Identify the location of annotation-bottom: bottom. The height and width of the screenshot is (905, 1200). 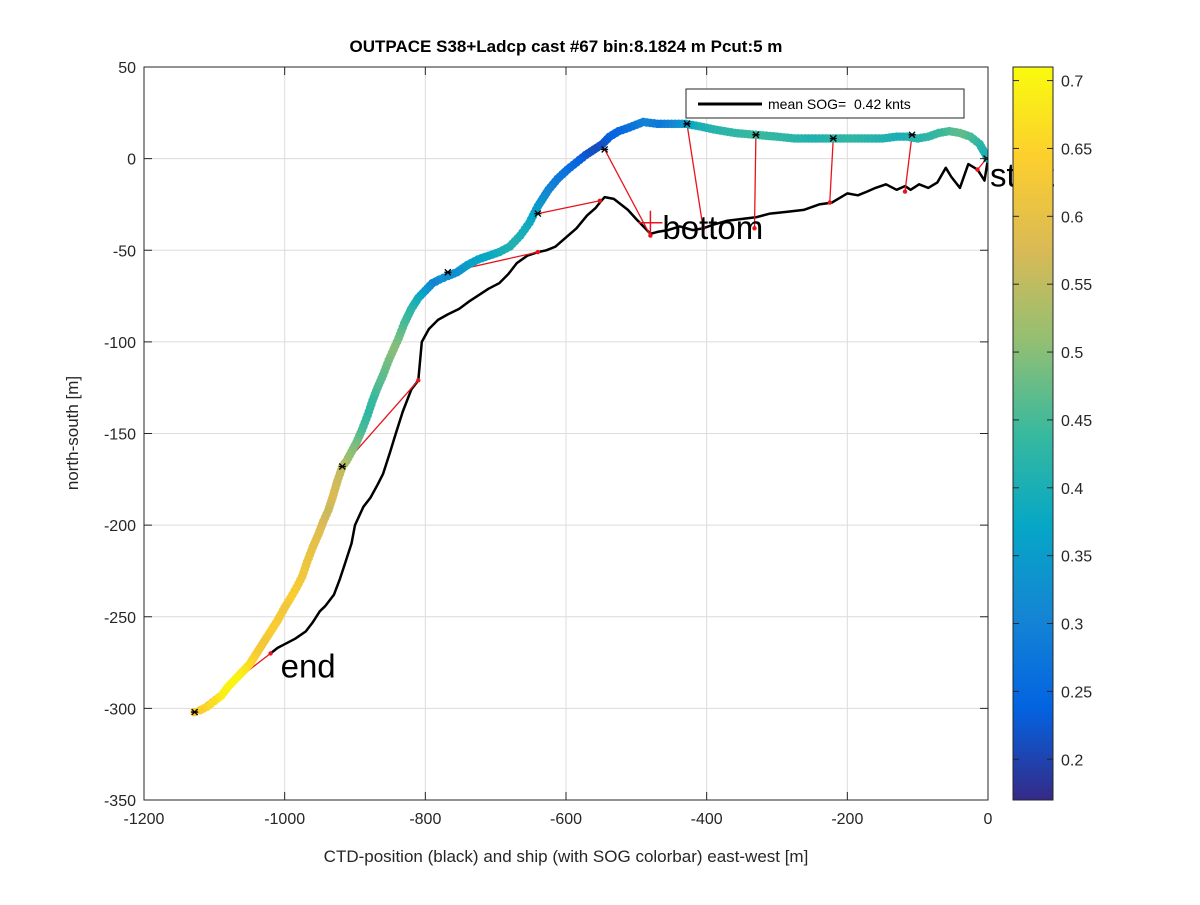
(712, 227).